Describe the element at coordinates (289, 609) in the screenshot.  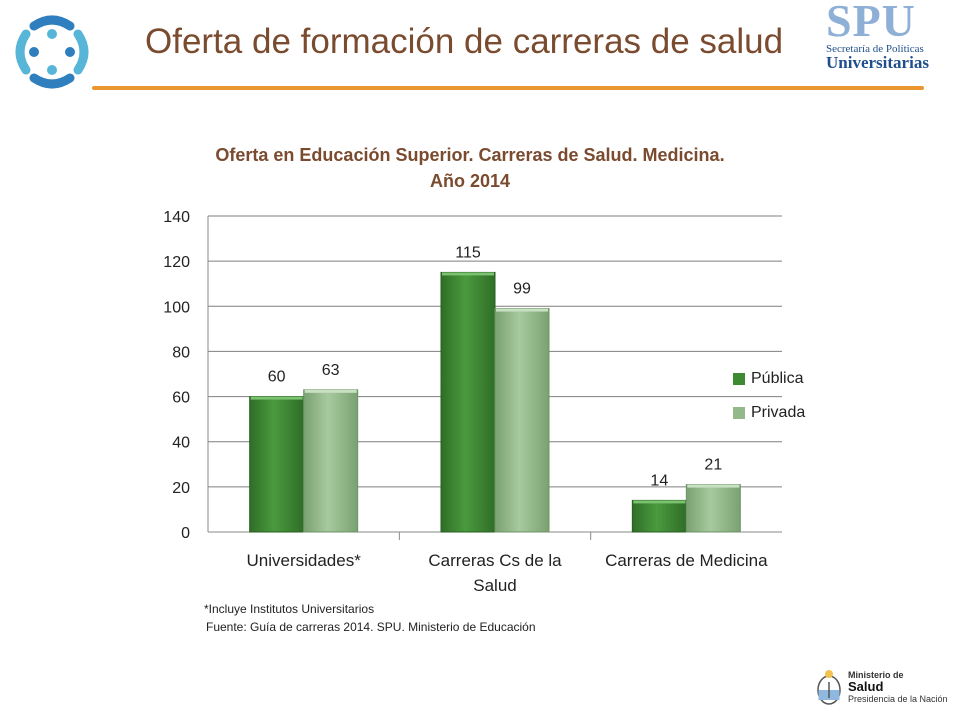
I see `footnote-institutos: *Incluye Institutos Universitarios` at that location.